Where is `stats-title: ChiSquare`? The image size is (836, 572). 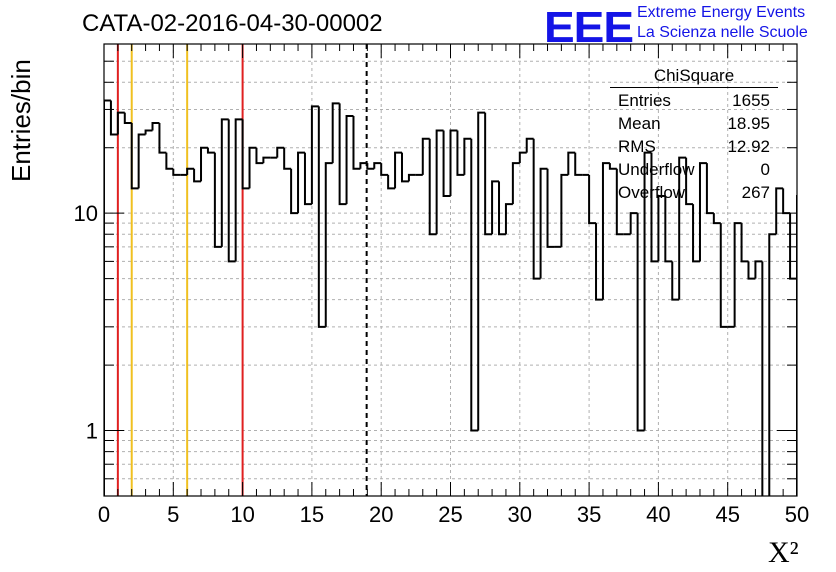
stats-title: ChiSquare is located at coordinates (694, 77).